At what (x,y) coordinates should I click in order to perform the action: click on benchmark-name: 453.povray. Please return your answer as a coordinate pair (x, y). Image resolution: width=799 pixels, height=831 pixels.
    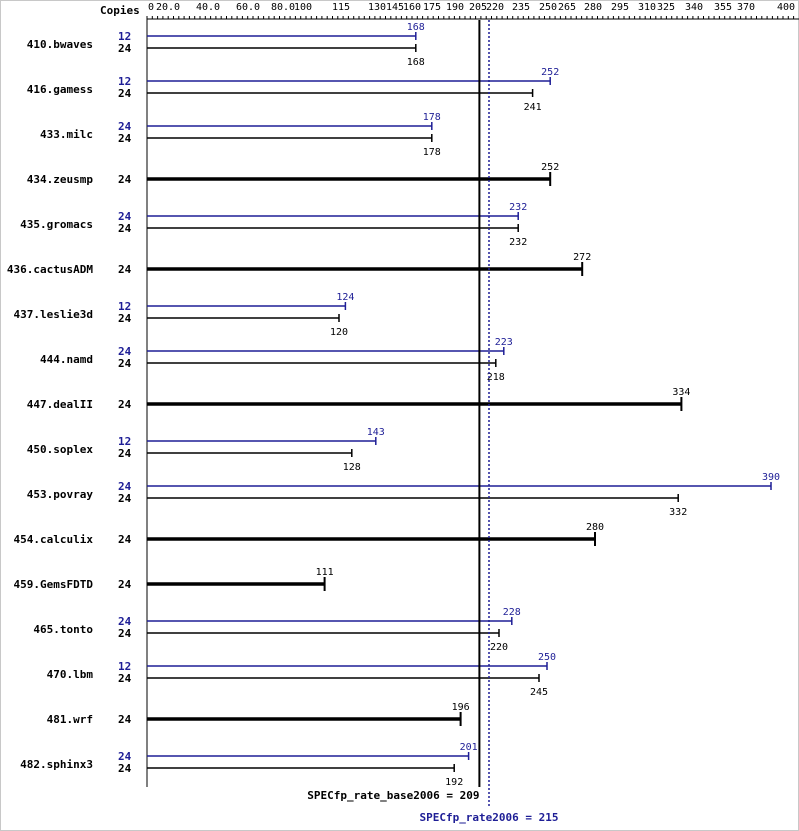
    Looking at the image, I should click on (60, 494).